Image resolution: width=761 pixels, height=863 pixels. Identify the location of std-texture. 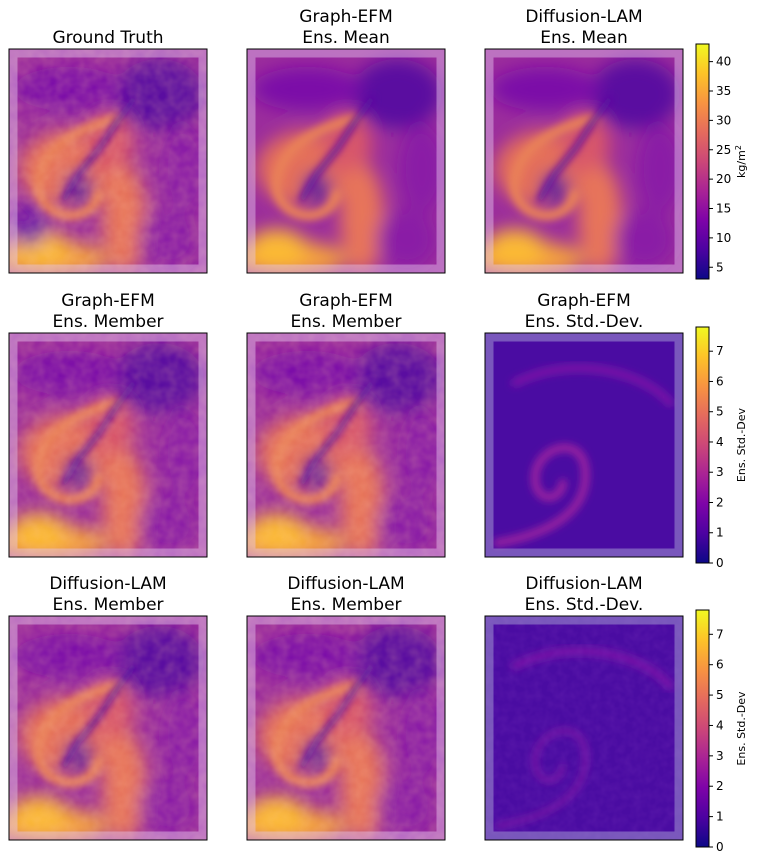
(584, 728).